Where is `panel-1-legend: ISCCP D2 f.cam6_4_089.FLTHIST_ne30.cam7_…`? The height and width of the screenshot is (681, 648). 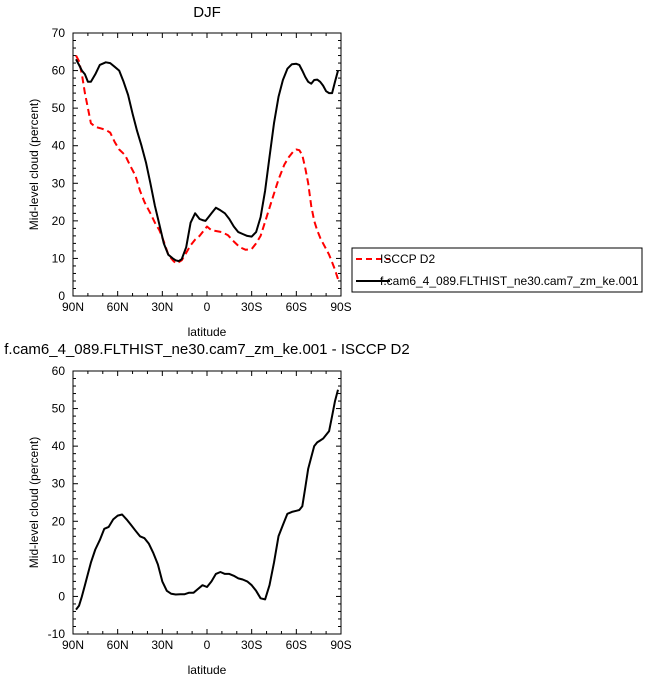 panel-1-legend: ISCCP D2 f.cam6_4_089.FLTHIST_ne30.cam7_… is located at coordinates (497, 270).